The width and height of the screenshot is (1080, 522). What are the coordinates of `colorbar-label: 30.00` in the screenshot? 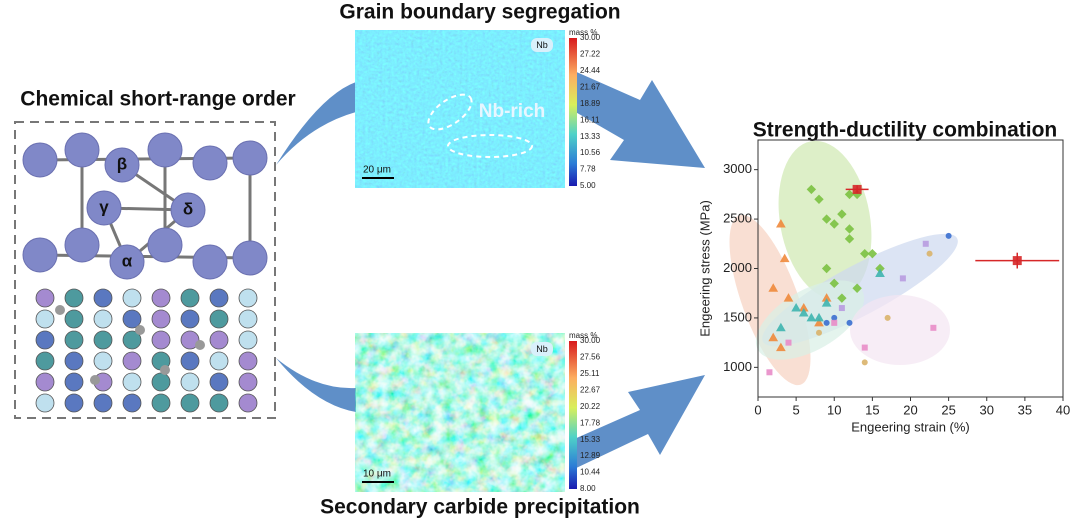 It's located at (590, 37).